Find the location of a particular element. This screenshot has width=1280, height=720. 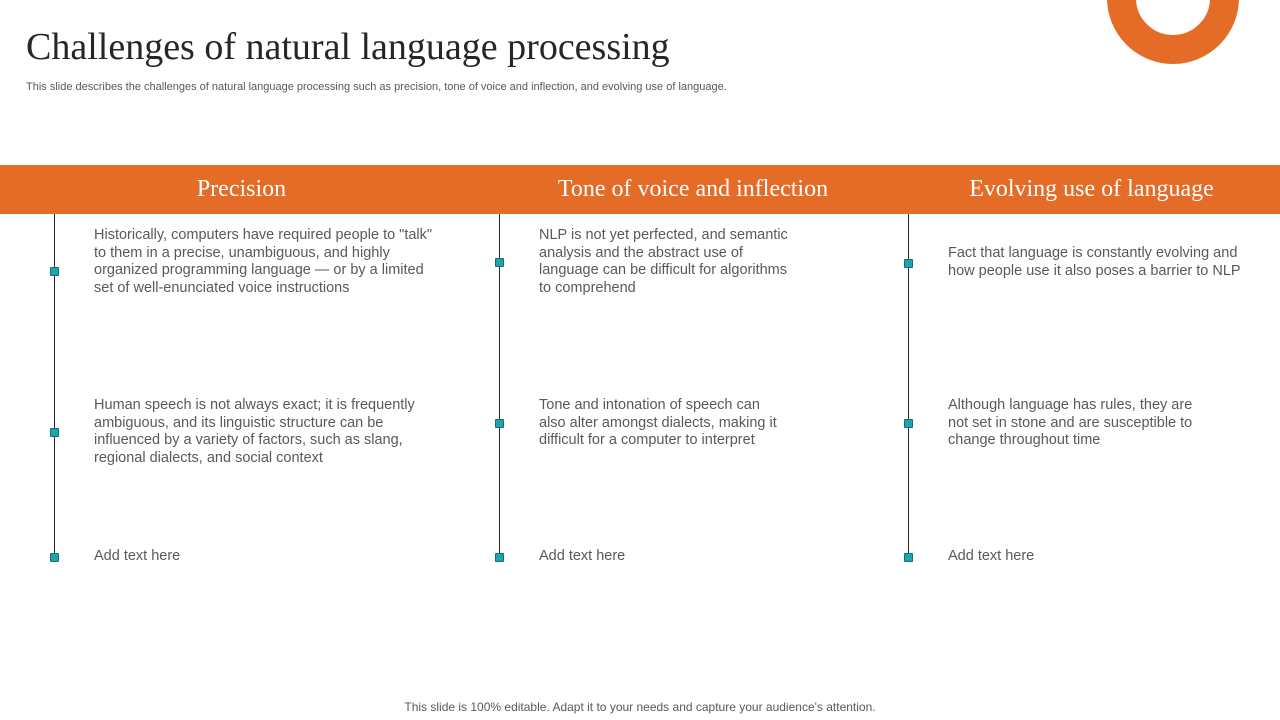

timeline-line-precision is located at coordinates (54, 386).